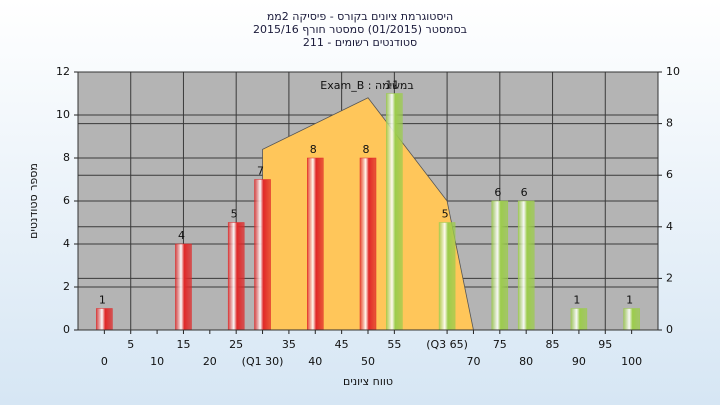 The width and height of the screenshot is (720, 405). I want to click on y-tick-label: 8, so click(66, 157).